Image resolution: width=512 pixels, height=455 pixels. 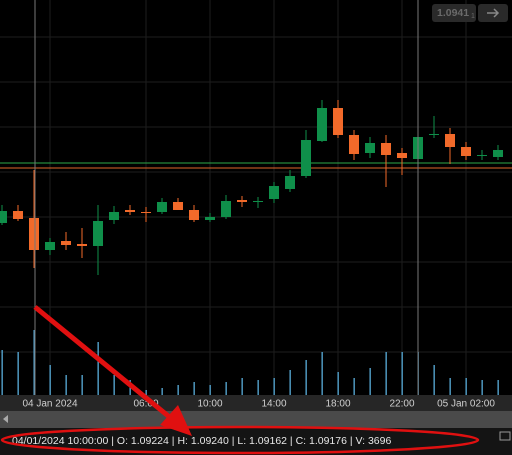 I want to click on price-box-value: 1.0941, so click(x=453, y=13).